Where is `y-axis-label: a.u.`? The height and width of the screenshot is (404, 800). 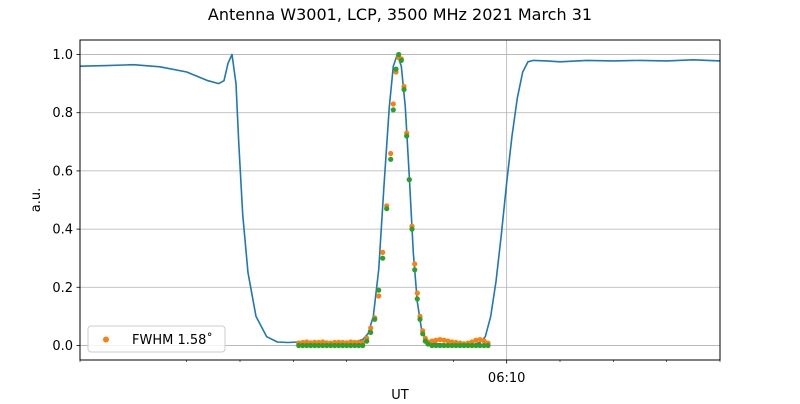
y-axis-label: a.u. is located at coordinates (36, 200).